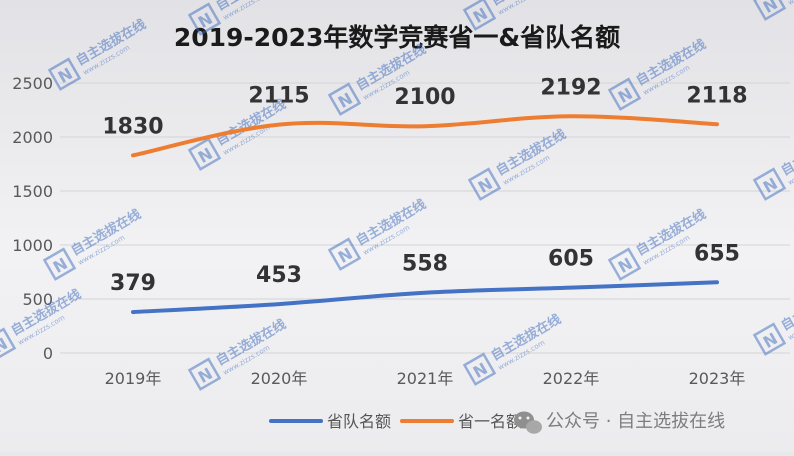  What do you see at coordinates (48, 353) in the screenshot?
I see `y-tick-label: 0` at bounding box center [48, 353].